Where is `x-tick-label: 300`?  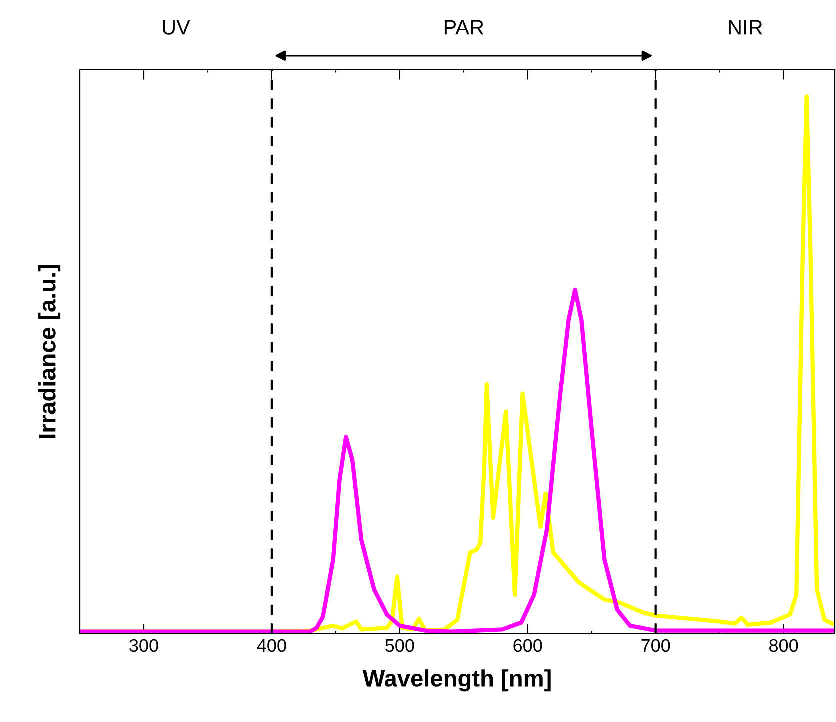 x-tick-label: 300 is located at coordinates (144, 645).